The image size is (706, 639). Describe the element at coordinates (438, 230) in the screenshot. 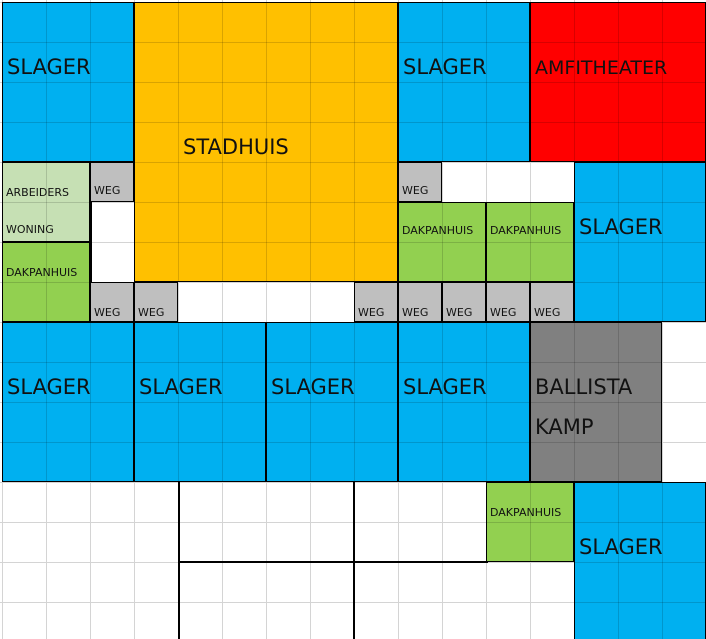

I see `dakpanhuis-2-label: DAKPANHUIS` at that location.